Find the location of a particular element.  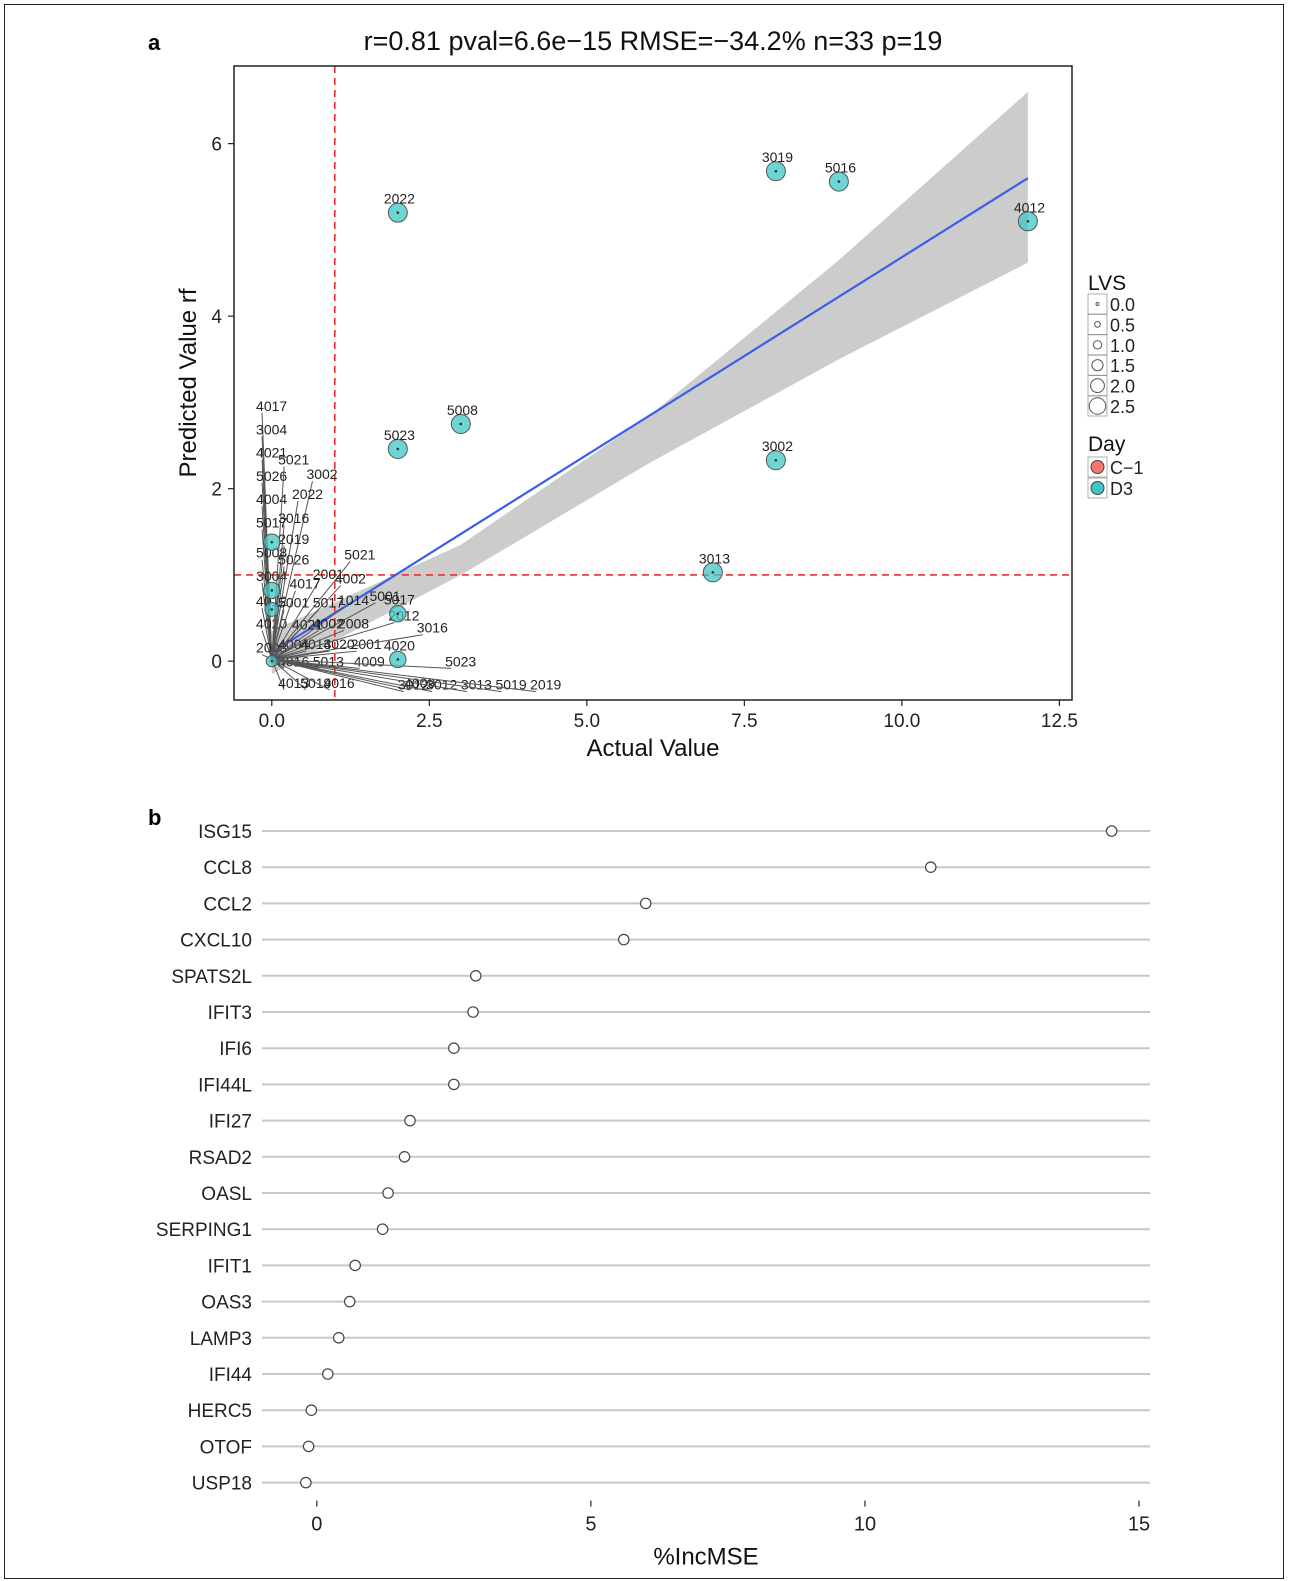

category-label: USP18 is located at coordinates (222, 1484).